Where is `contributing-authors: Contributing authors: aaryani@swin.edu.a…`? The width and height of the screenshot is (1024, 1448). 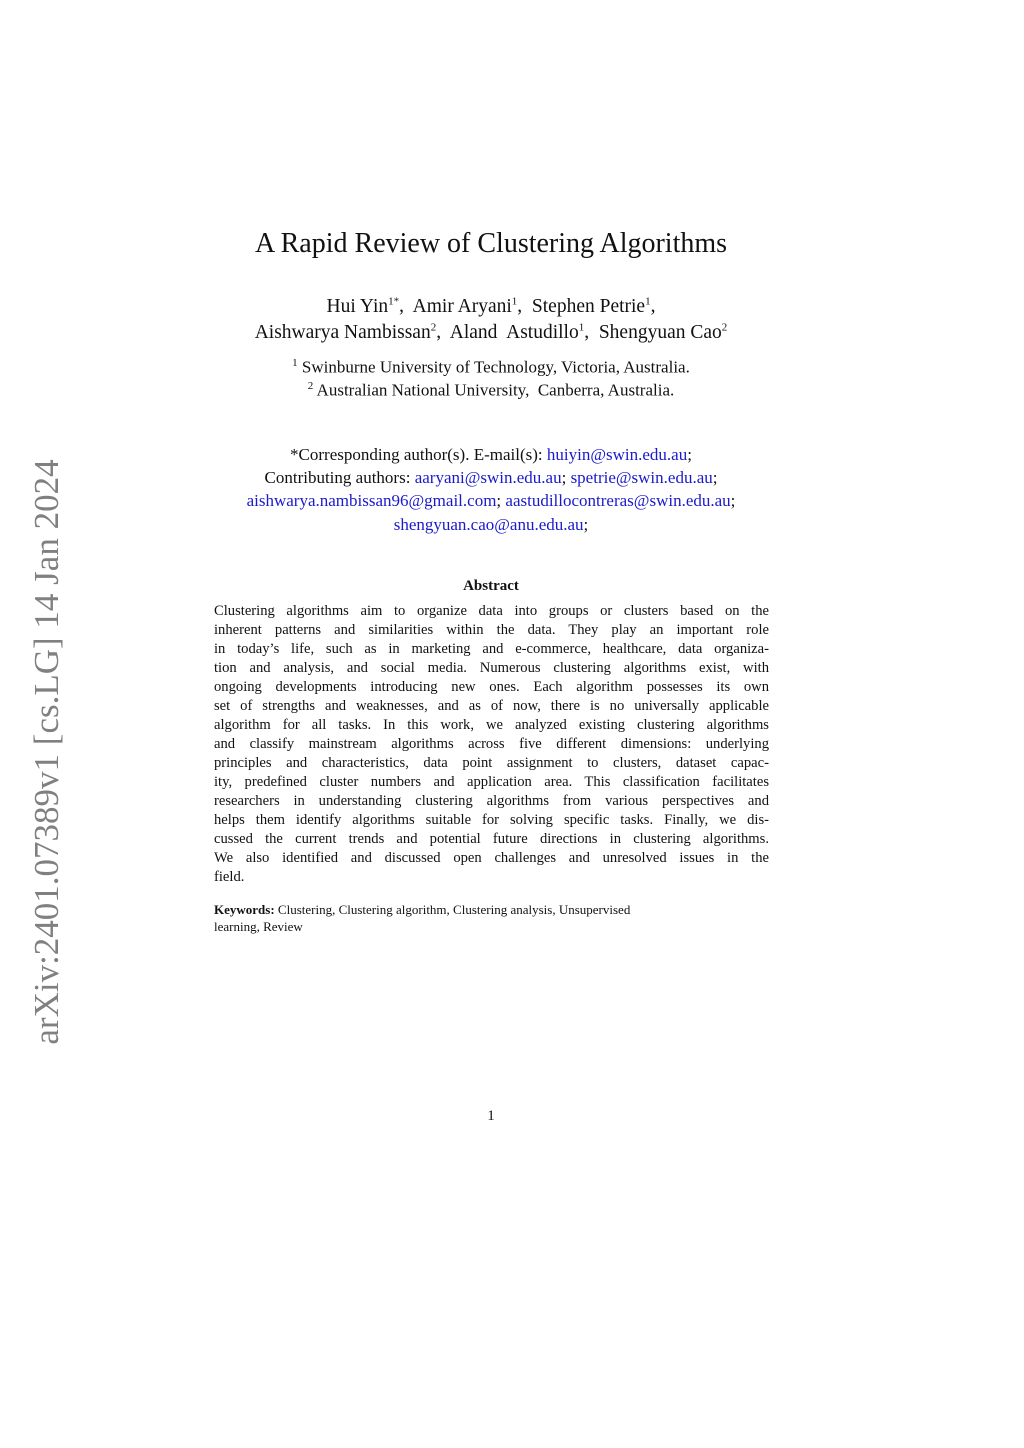 contributing-authors: Contributing authors: aaryani@swin.edu.a… is located at coordinates (491, 477).